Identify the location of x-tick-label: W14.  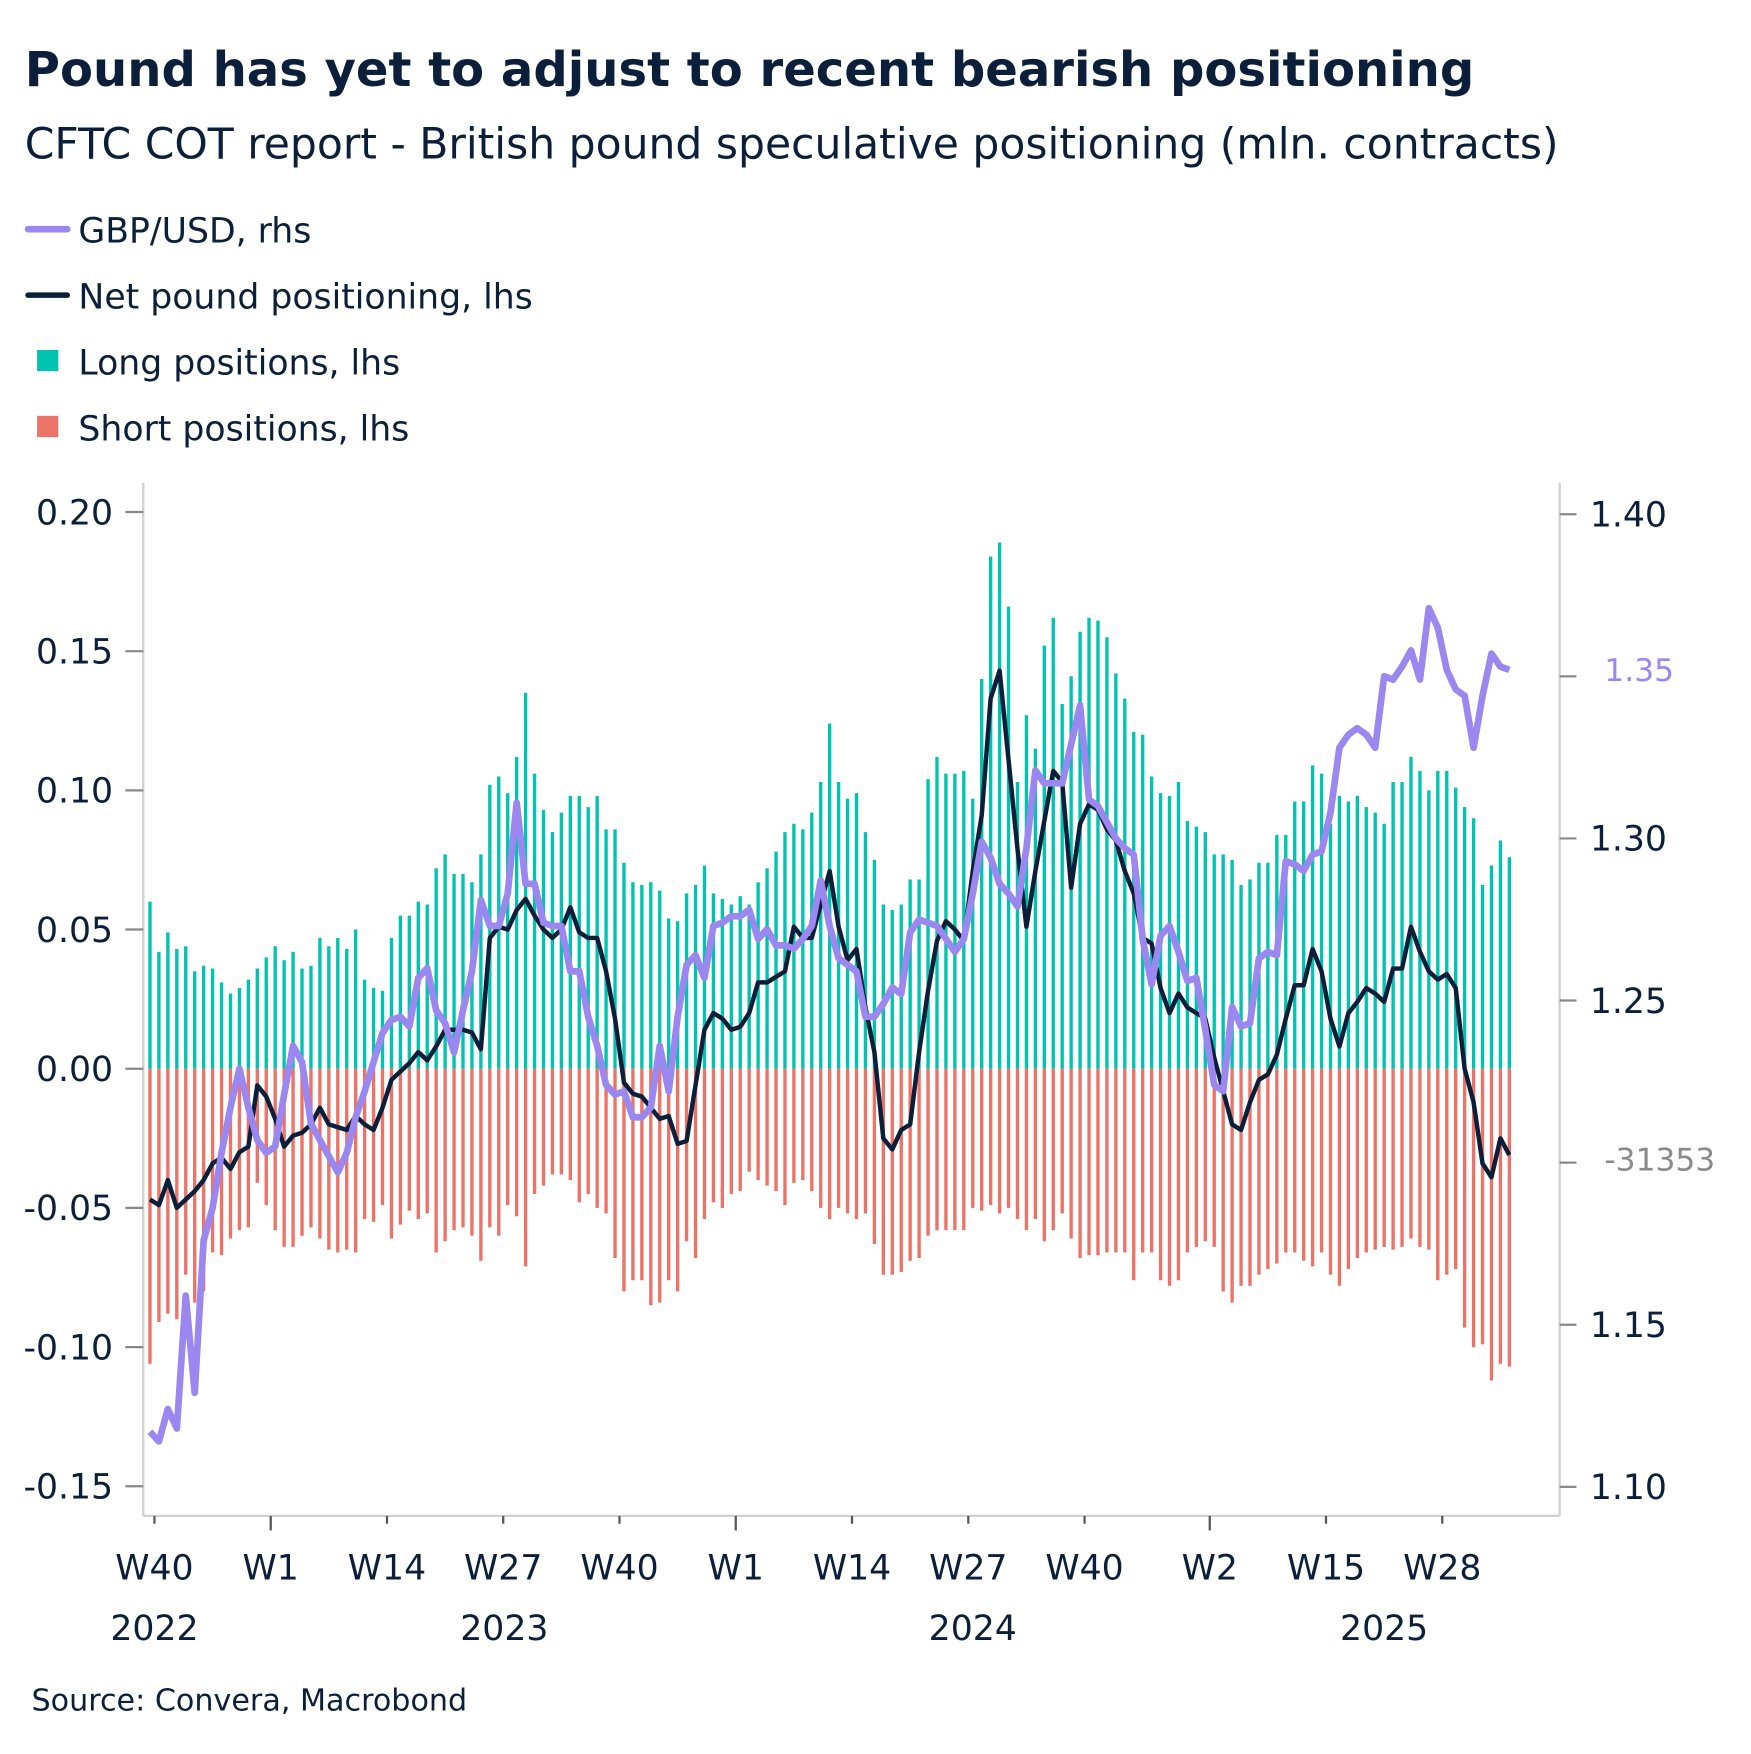
(387, 1569).